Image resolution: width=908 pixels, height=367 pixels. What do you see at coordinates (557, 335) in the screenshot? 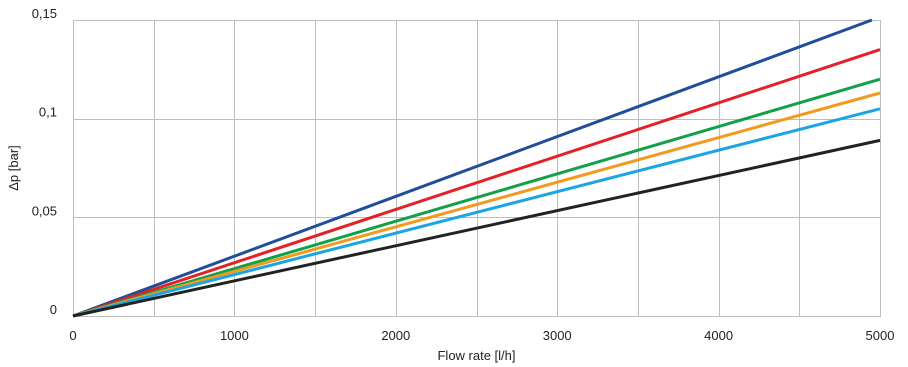
I see `x-tick-label: 3000` at bounding box center [557, 335].